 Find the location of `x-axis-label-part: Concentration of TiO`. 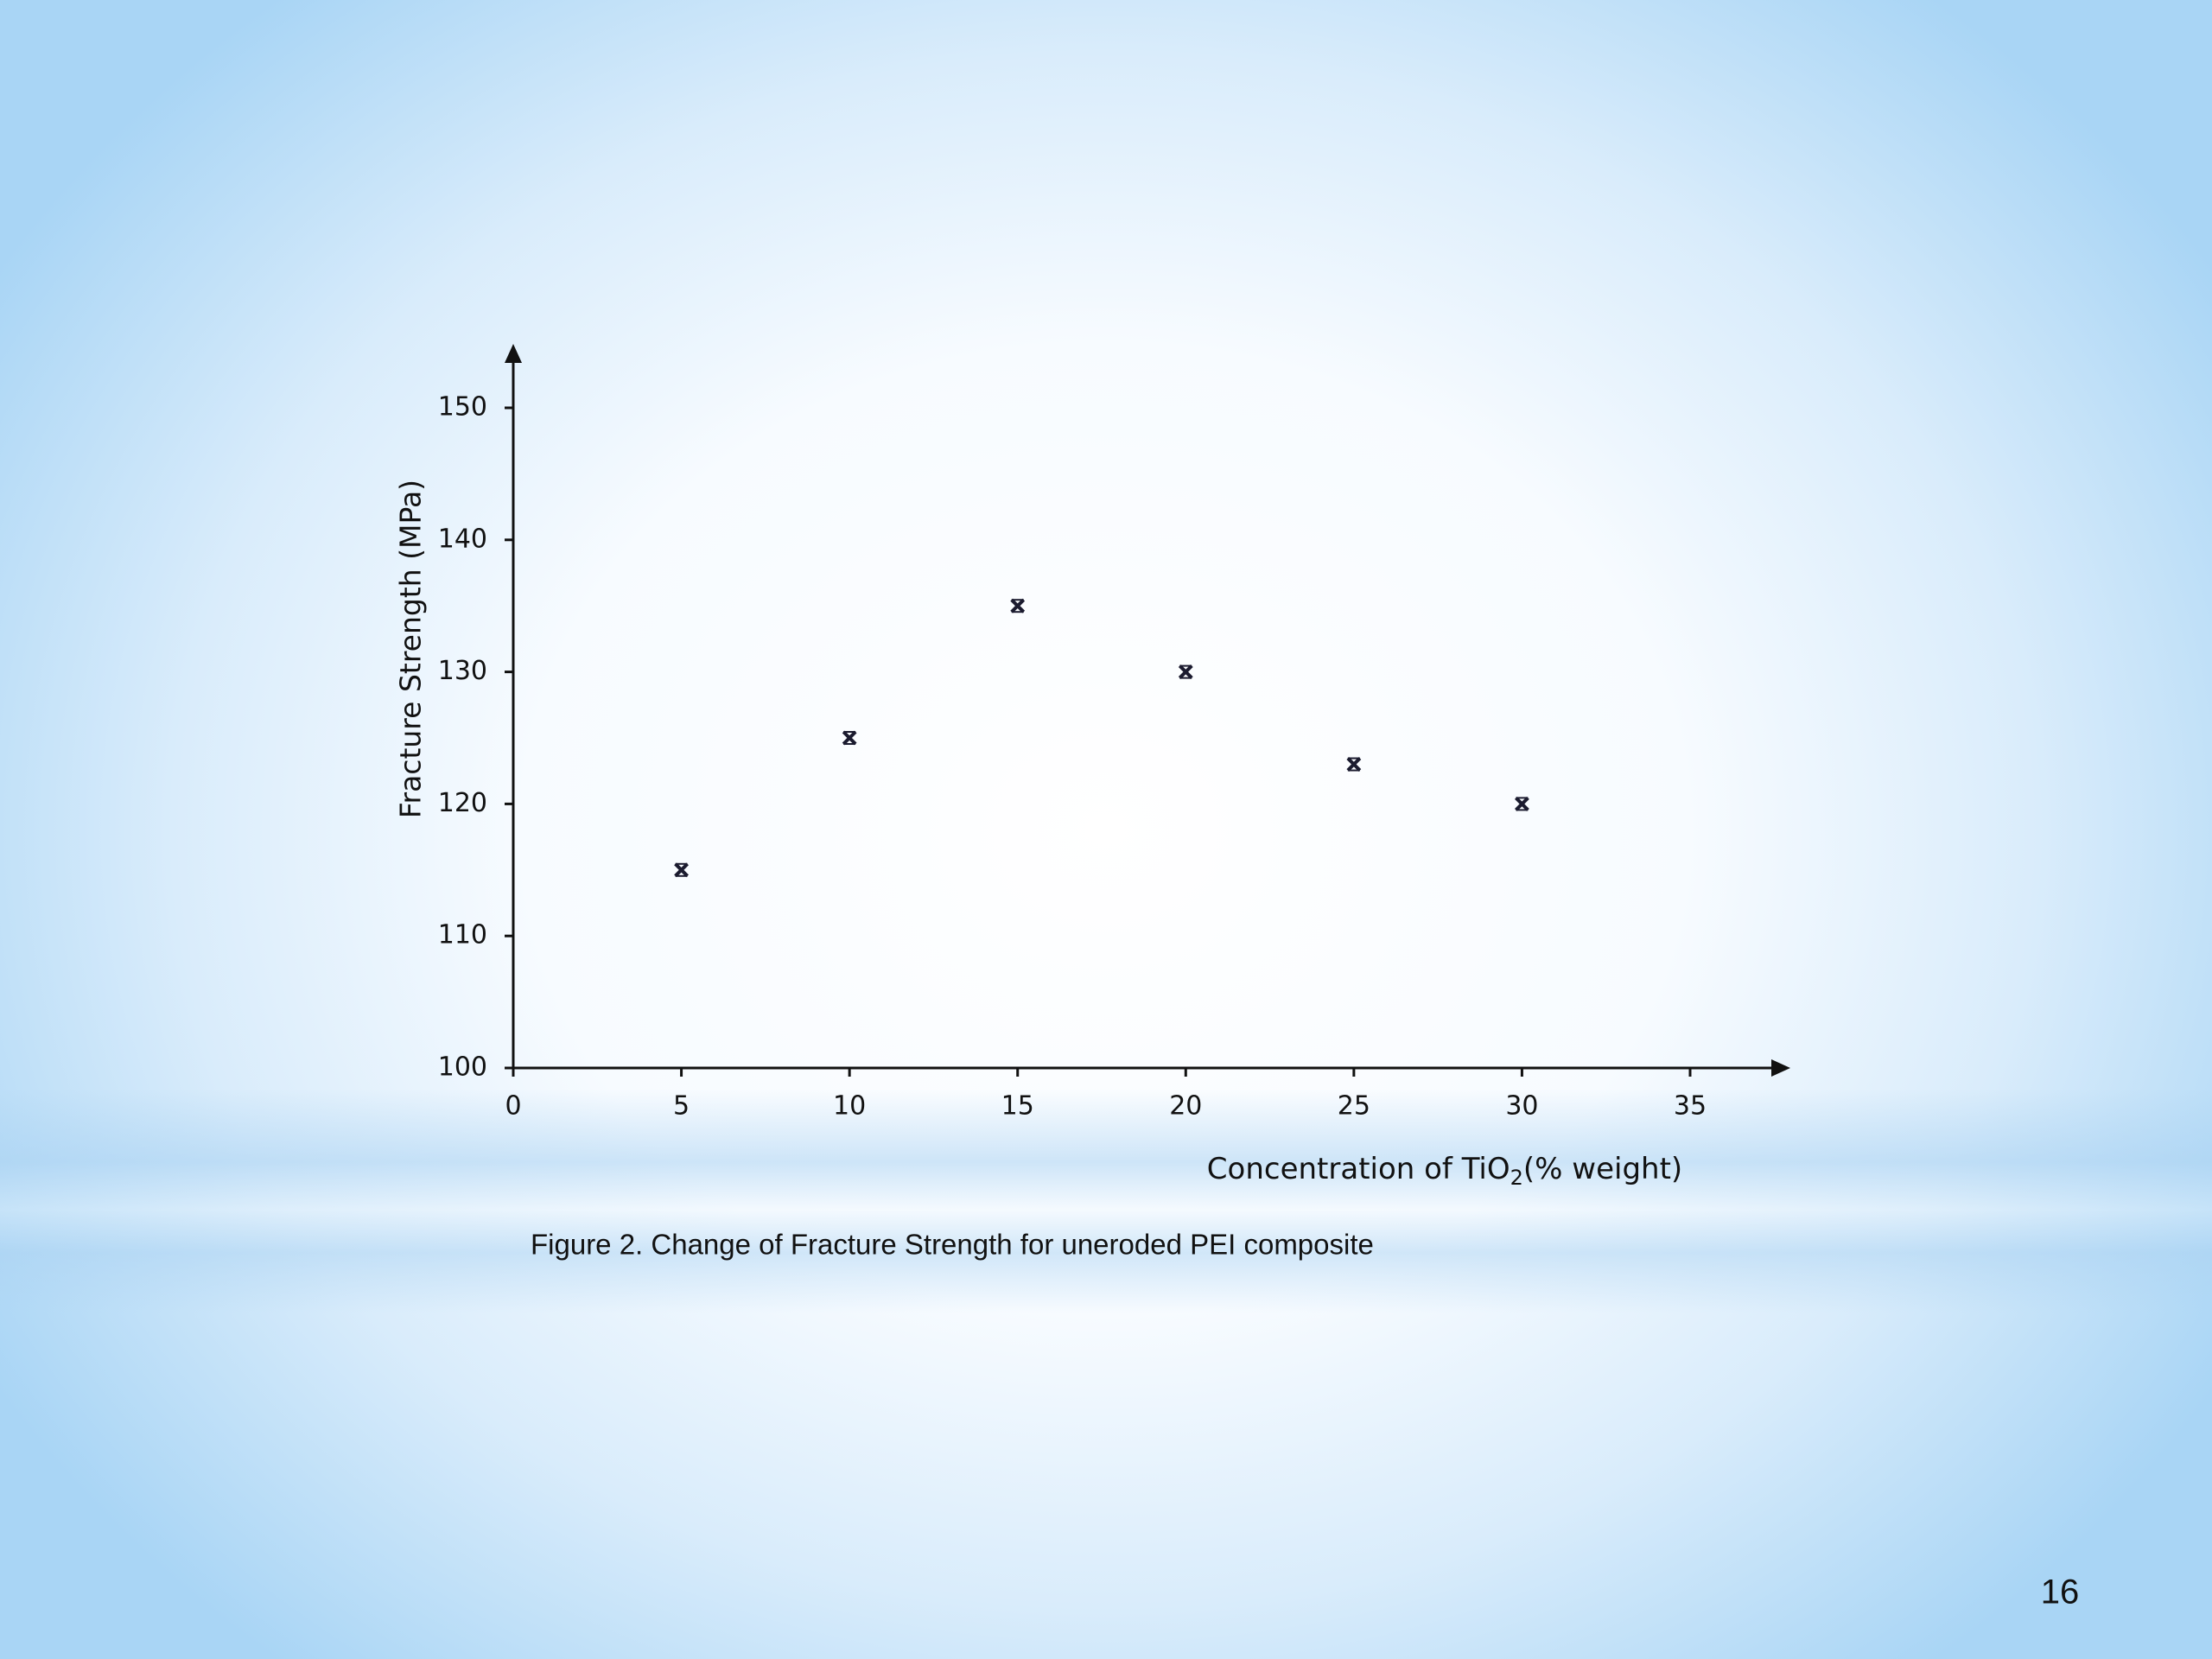

x-axis-label-part: Concentration of TiO is located at coordinates (1358, 1169).